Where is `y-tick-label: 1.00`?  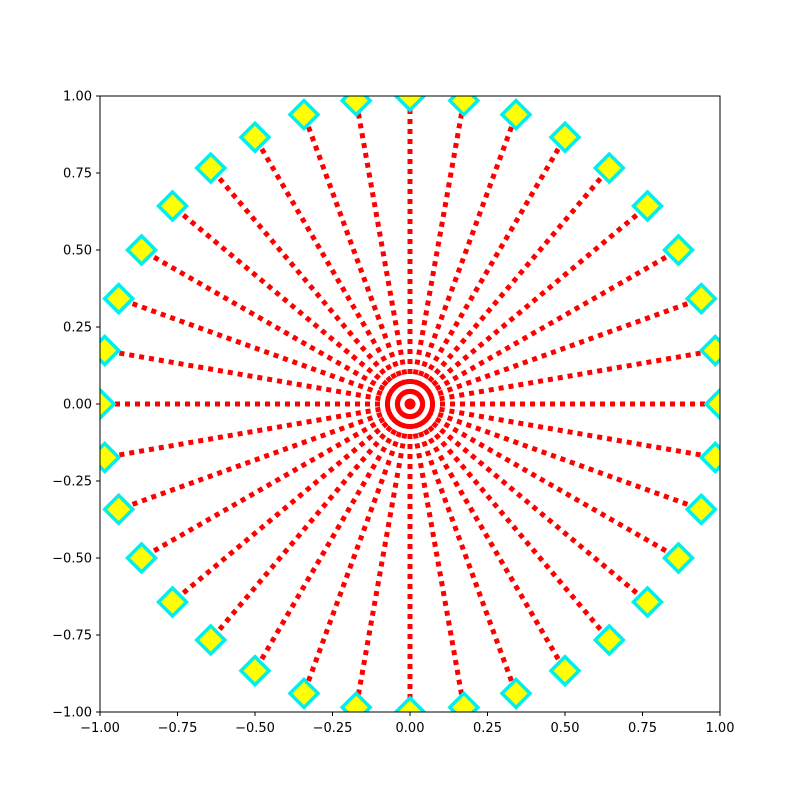
y-tick-label: 1.00 is located at coordinates (77, 97).